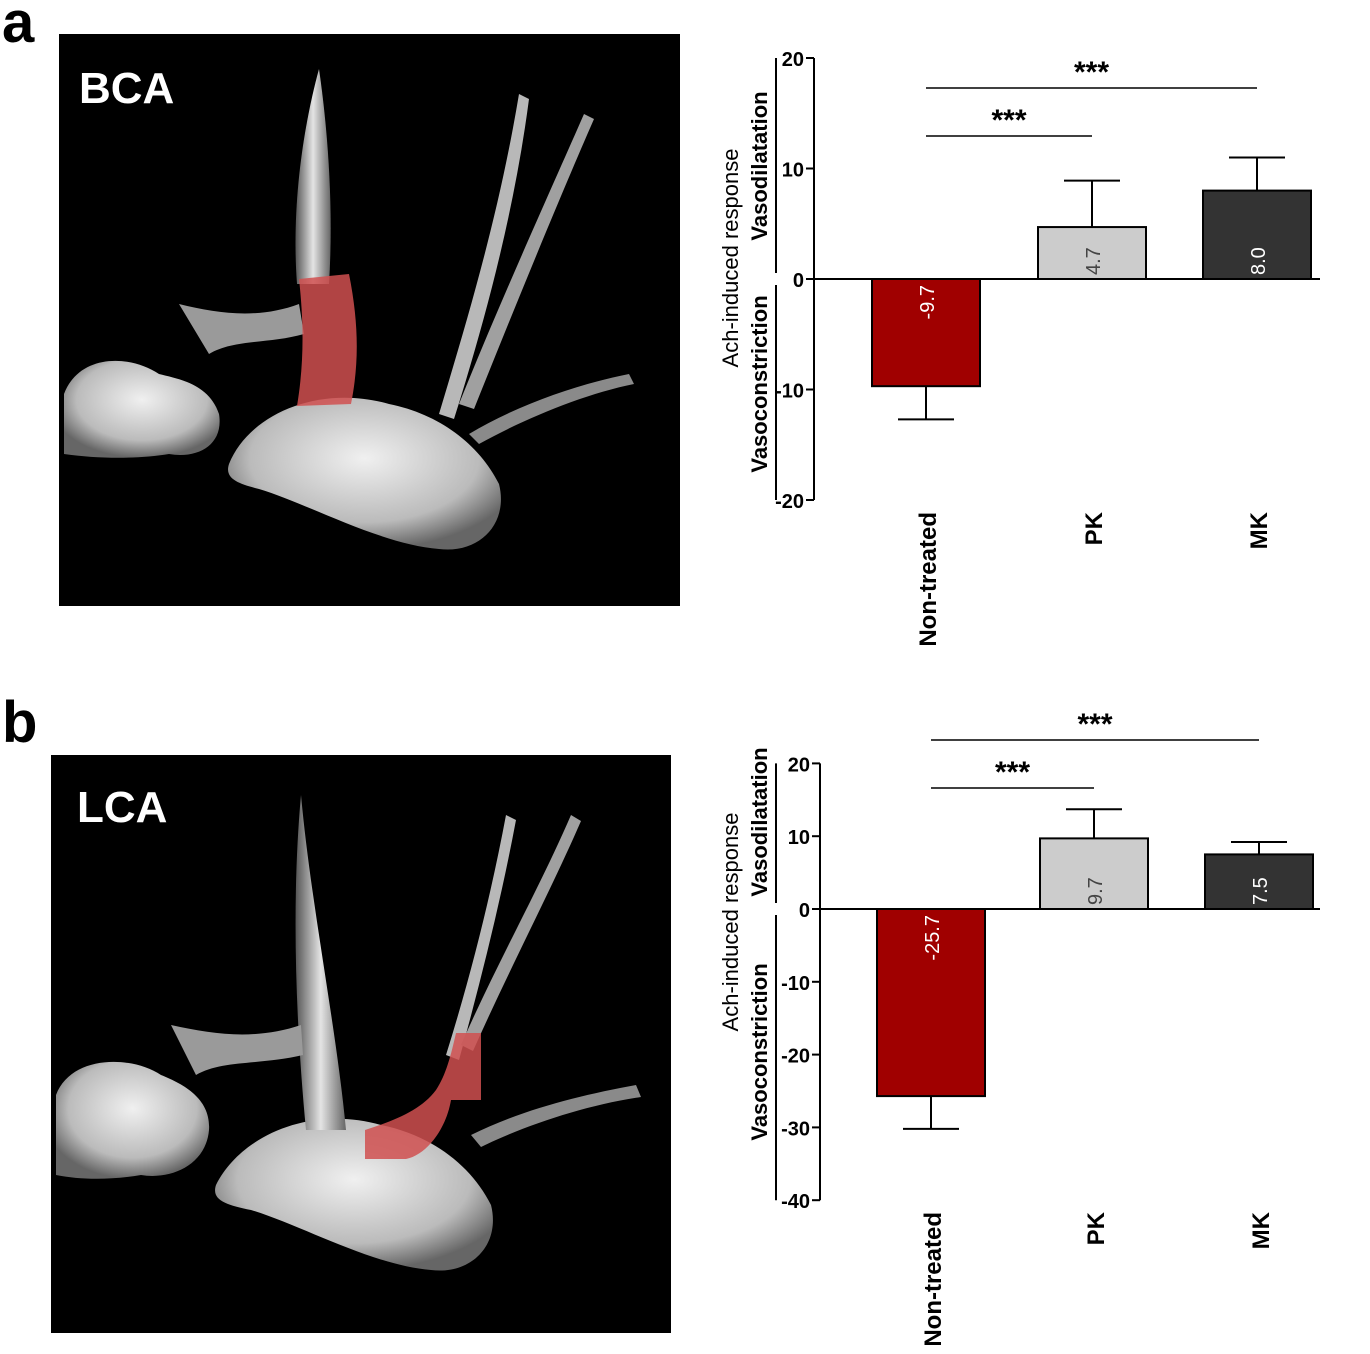 This screenshot has width=1370, height=1354. I want to click on value-label: 7.5, so click(1261, 891).